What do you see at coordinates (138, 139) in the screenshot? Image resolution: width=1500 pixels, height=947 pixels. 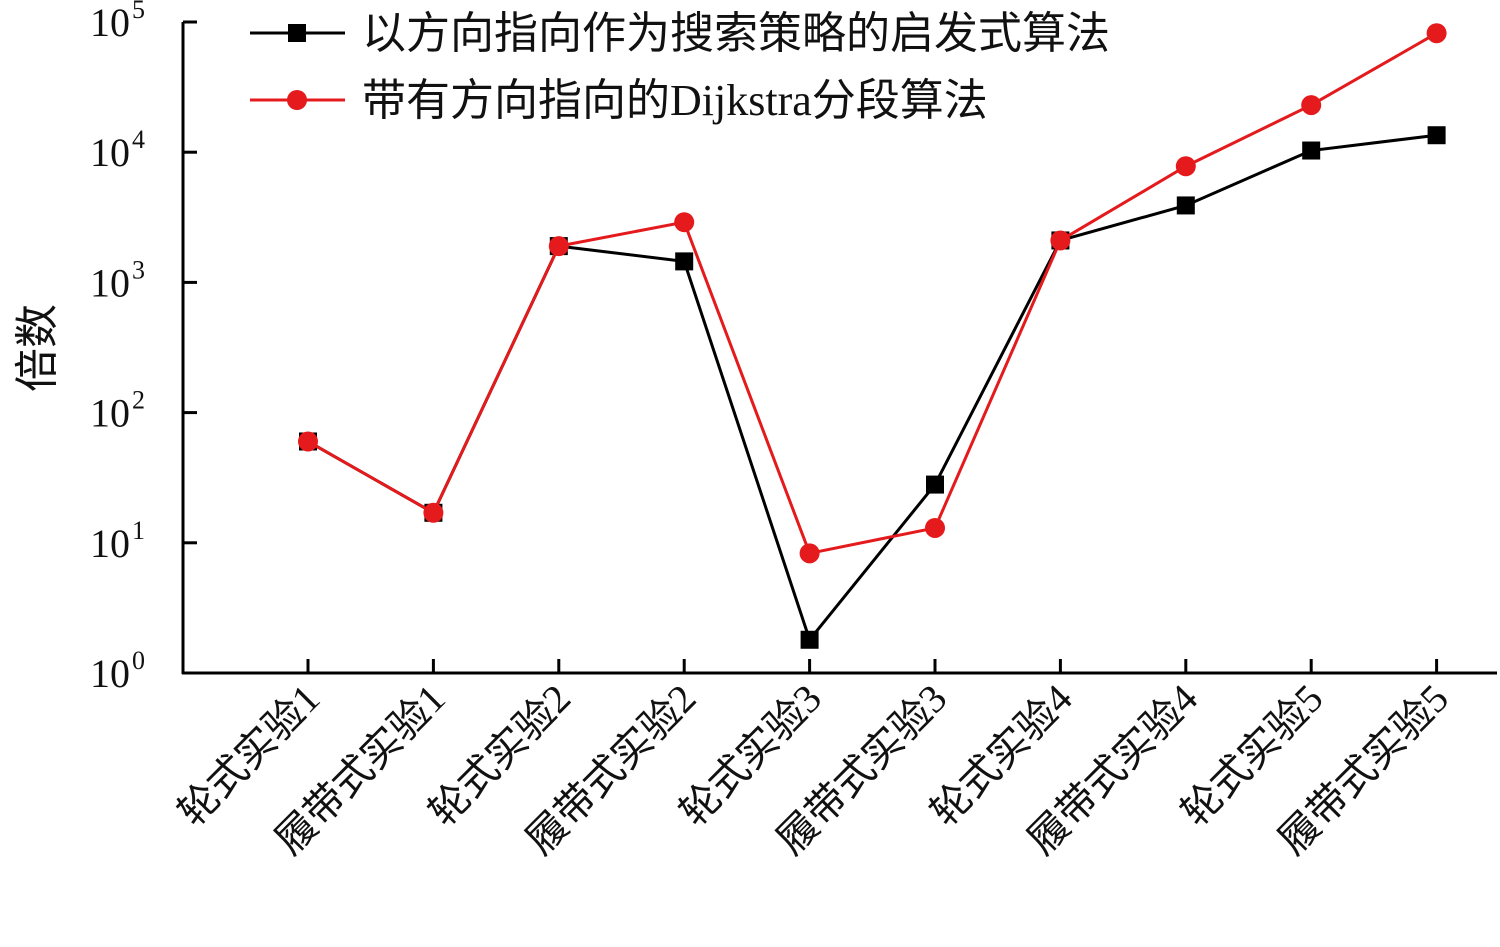 I see `y-tick-exponent: 4` at bounding box center [138, 139].